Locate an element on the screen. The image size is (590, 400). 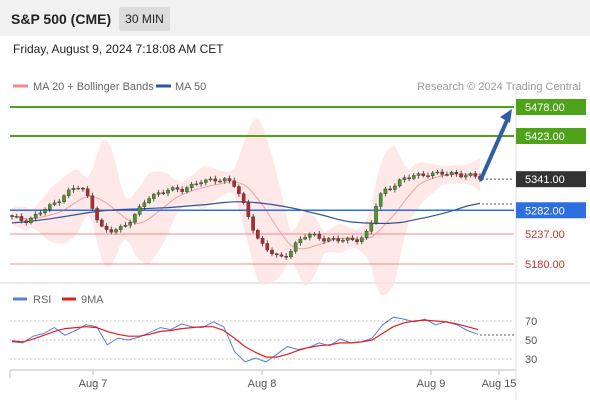
x-tick-label: Aug 7 is located at coordinates (93, 384).